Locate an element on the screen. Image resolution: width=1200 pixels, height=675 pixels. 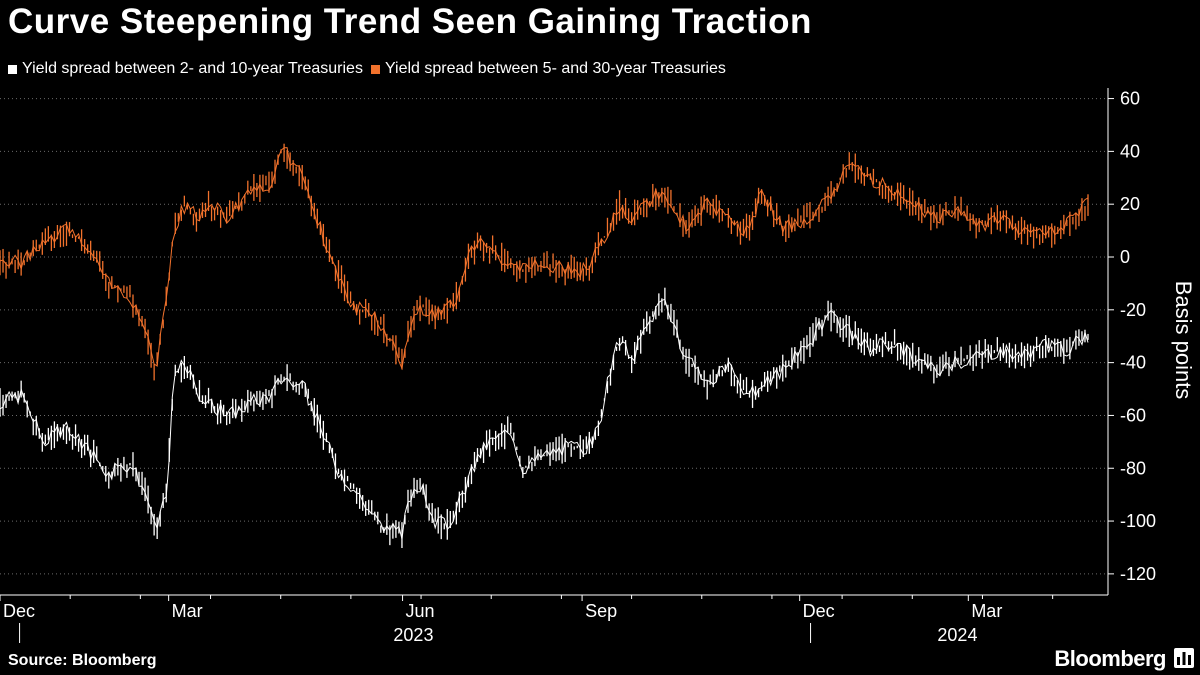
x-tick-label: Jun is located at coordinates (420, 611).